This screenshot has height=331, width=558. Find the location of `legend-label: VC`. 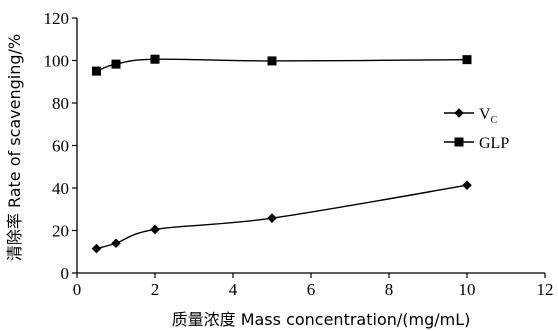

legend-label: VC is located at coordinates (488, 116).